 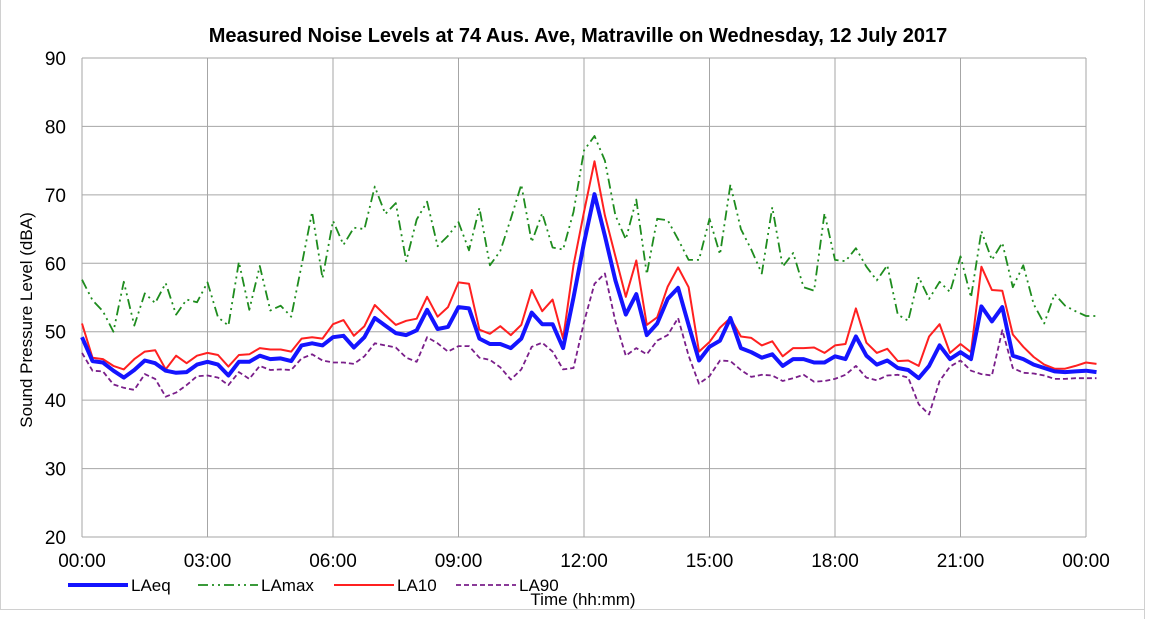 I want to click on y-tick-label: 30, so click(x=55, y=470).